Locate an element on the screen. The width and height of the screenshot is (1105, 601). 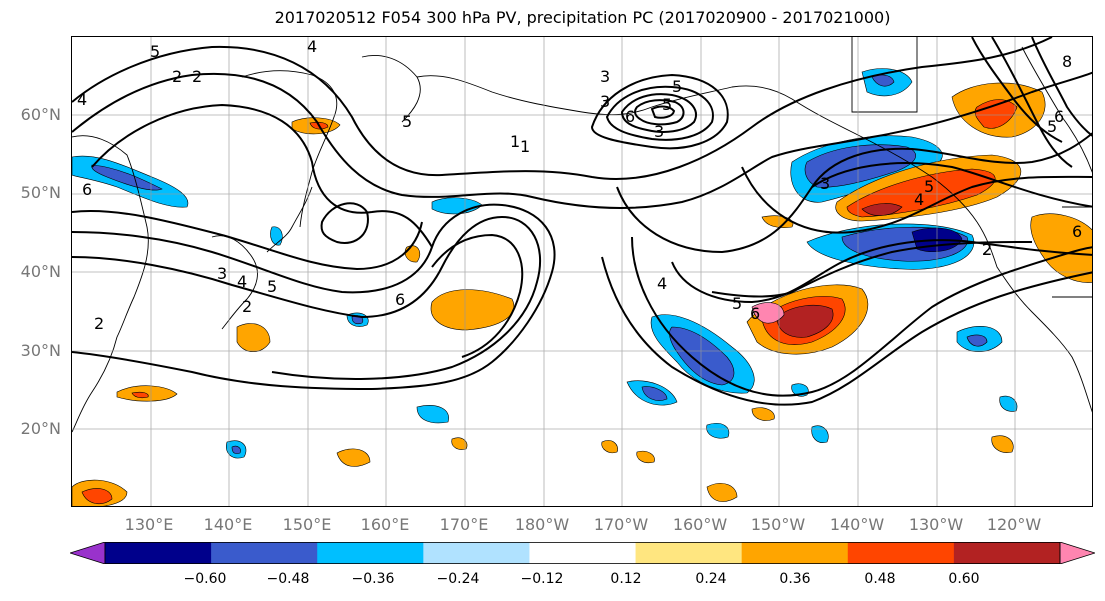
lon-label-160w: 160°W is located at coordinates (700, 524).